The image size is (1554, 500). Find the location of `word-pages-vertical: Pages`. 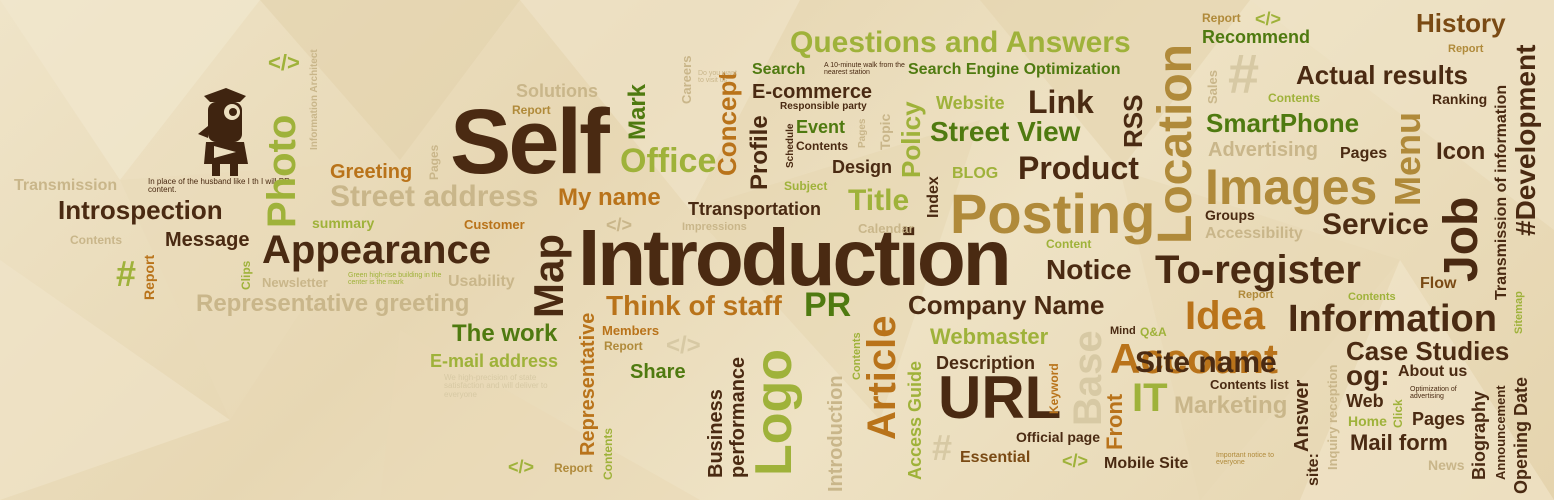

word-pages-vertical: Pages is located at coordinates (434, 162).